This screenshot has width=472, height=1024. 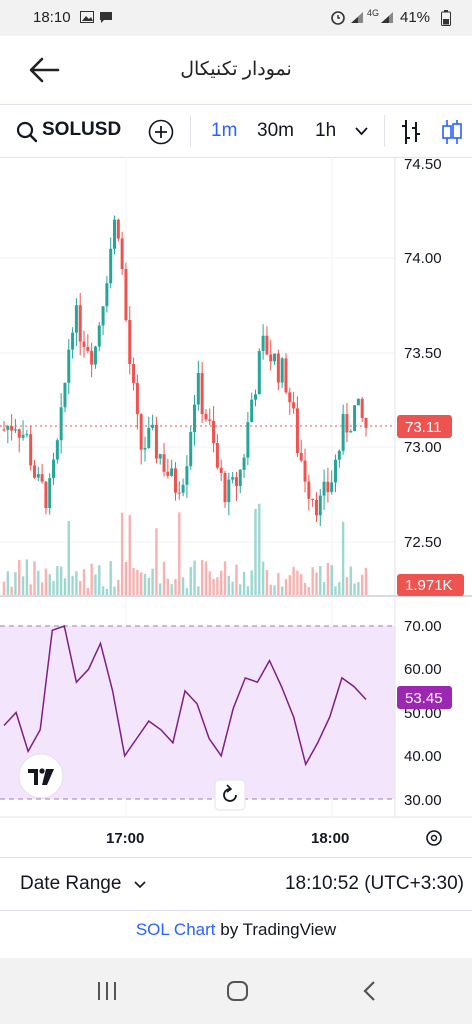 What do you see at coordinates (27, 132) in the screenshot?
I see `search-icon` at bounding box center [27, 132].